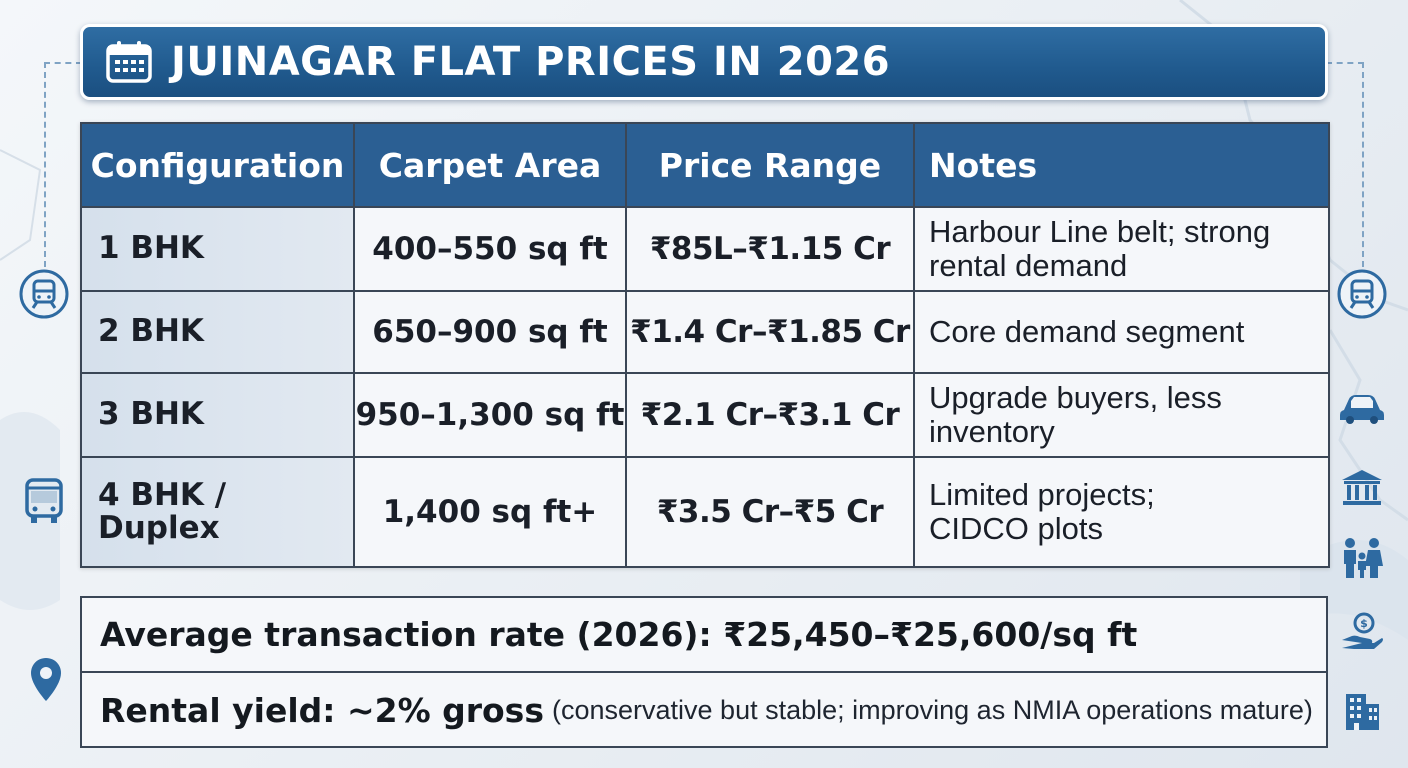  Describe the element at coordinates (770, 249) in the screenshot. I see `price-range-cell: ₹85L–₹1.15 Cr` at that location.